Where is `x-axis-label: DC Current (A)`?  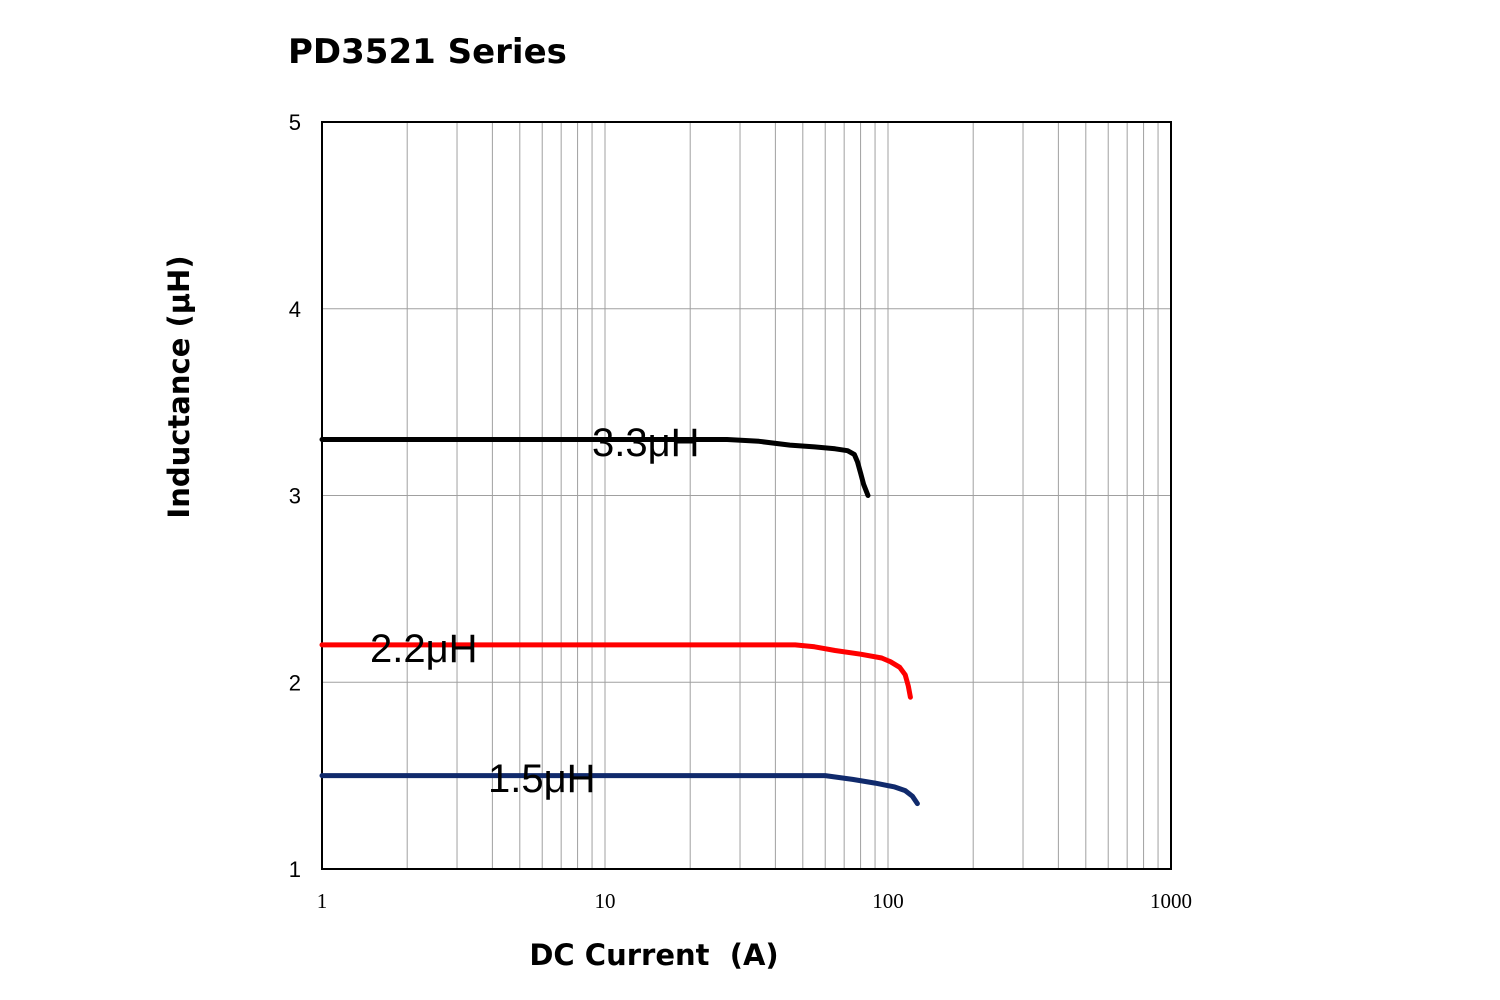
x-axis-label: DC Current (A) is located at coordinates (653, 955).